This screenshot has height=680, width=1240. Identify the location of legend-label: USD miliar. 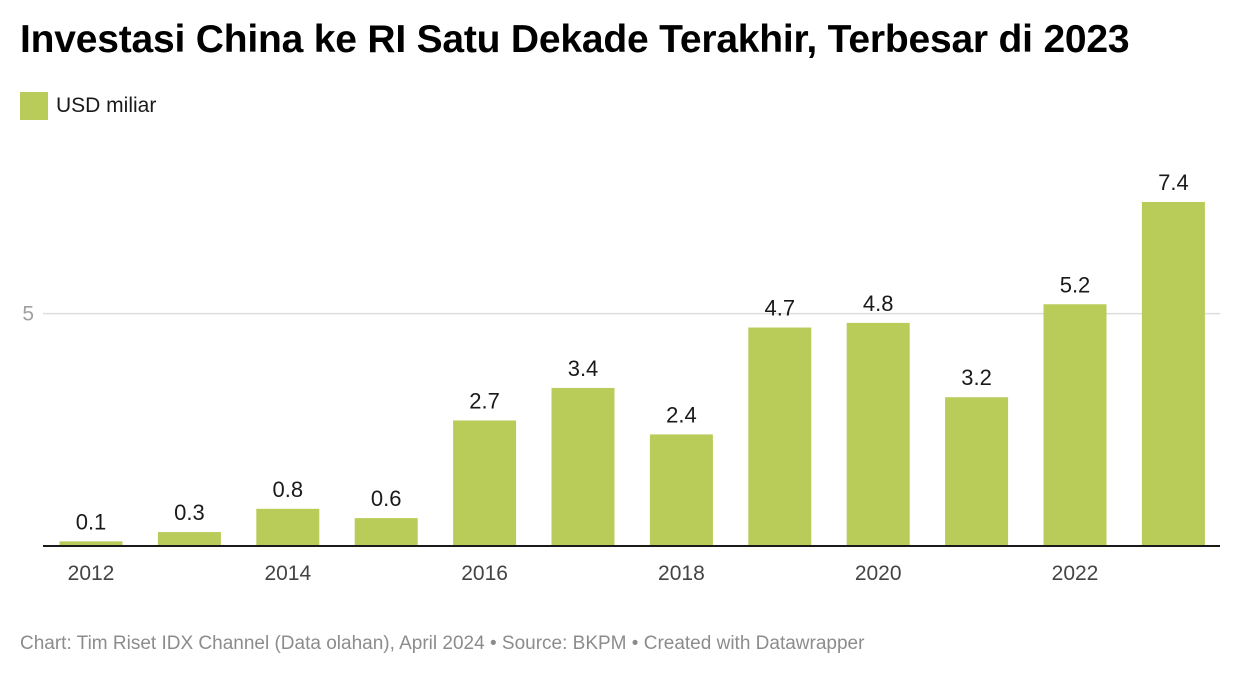
(106, 105).